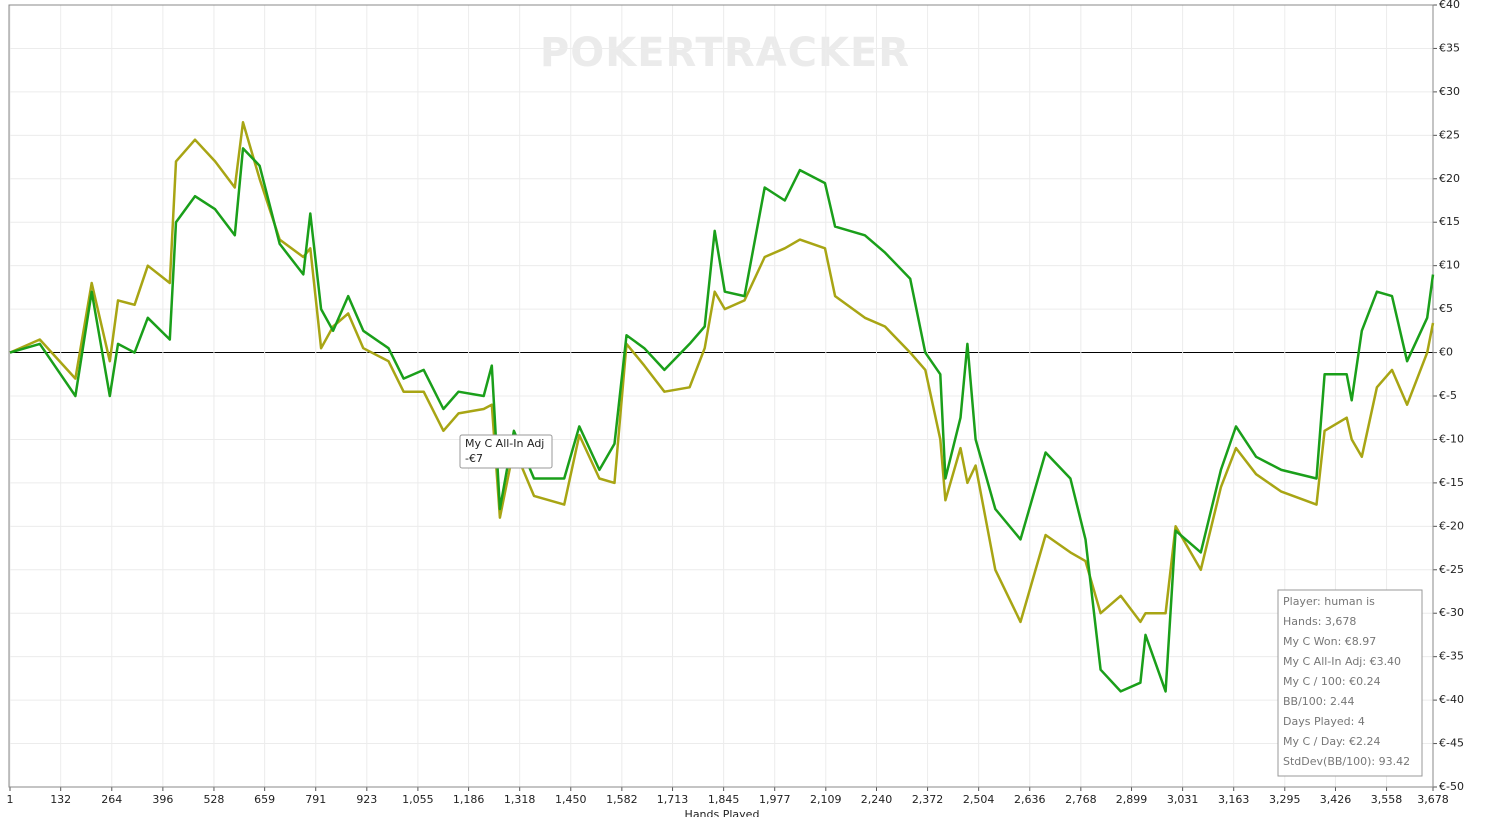 Image resolution: width=1491 pixels, height=817 pixels. What do you see at coordinates (1451, 569) in the screenshot?
I see `y-tick-label: €-25` at bounding box center [1451, 569].